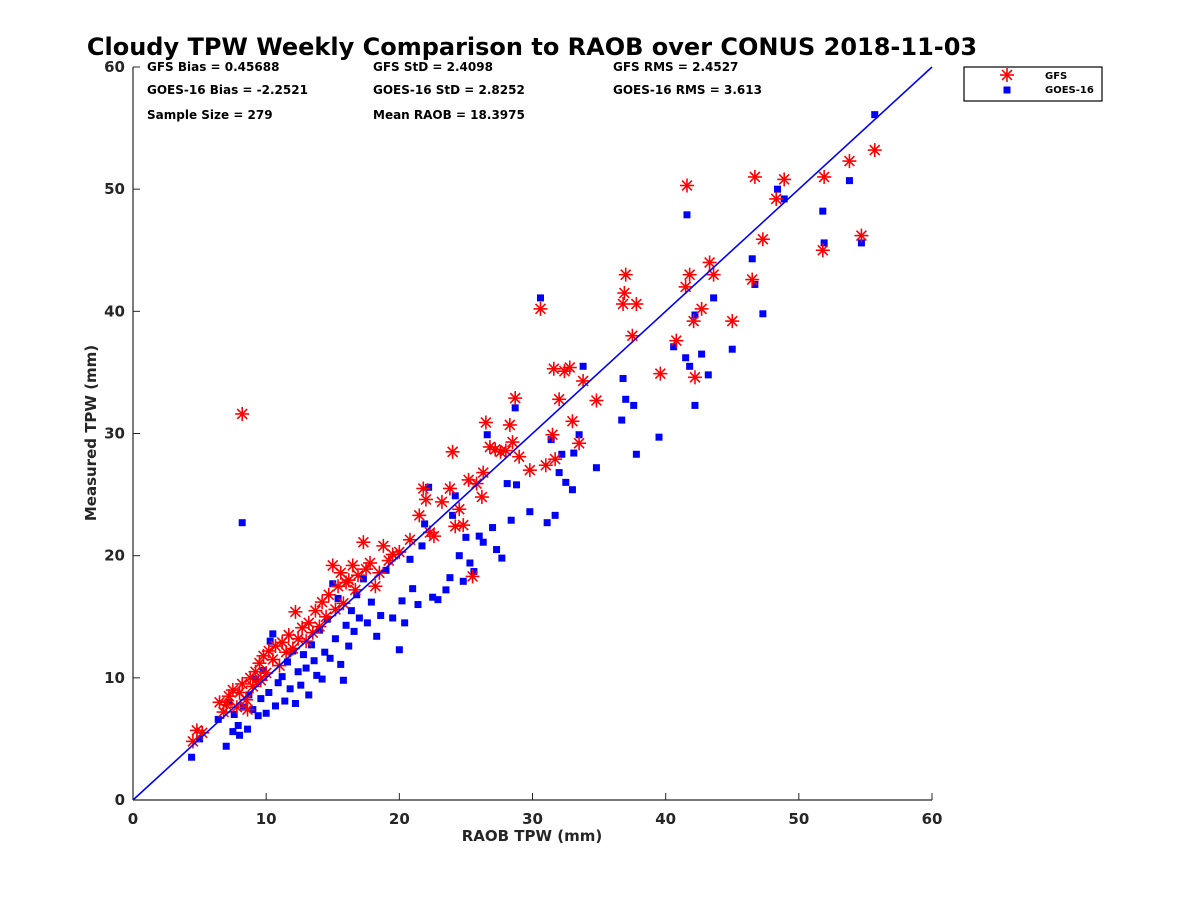 The width and height of the screenshot is (1200, 900). Describe the element at coordinates (433, 67) in the screenshot. I see `stat-text: GFS StD = 2.4098` at that location.